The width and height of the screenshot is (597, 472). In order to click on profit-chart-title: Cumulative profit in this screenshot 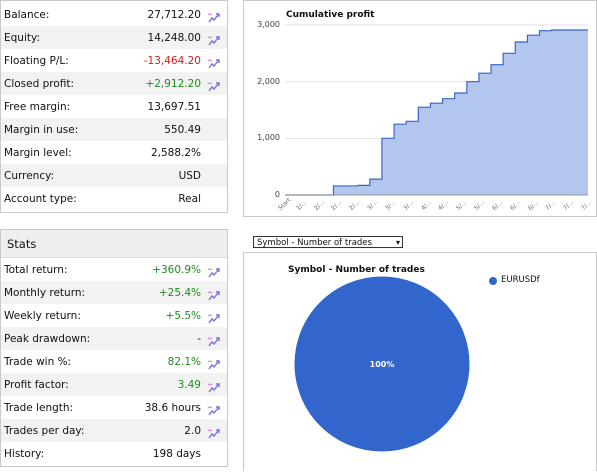, I will do `click(330, 15)`.